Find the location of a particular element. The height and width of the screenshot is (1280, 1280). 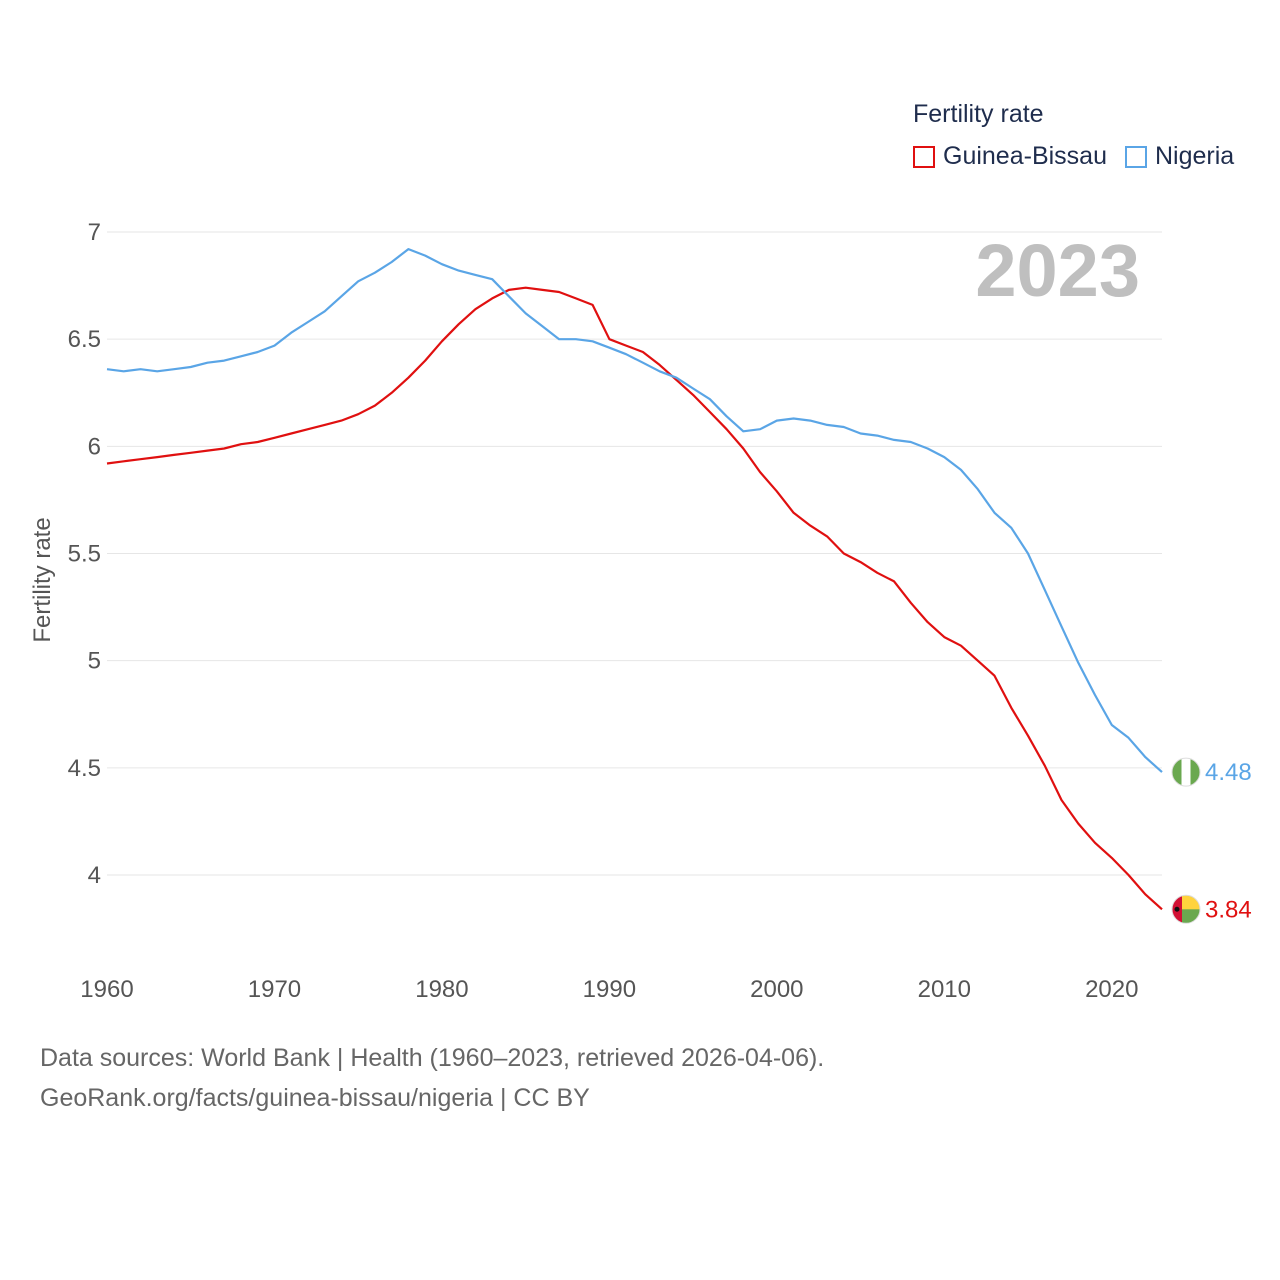

y-tick-label: 5 is located at coordinates (94, 661).